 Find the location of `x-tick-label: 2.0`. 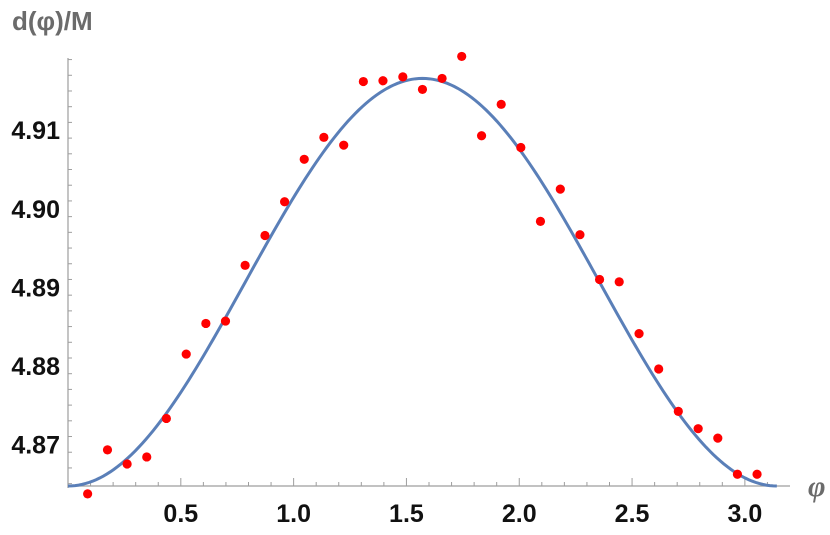

x-tick-label: 2.0 is located at coordinates (519, 514).